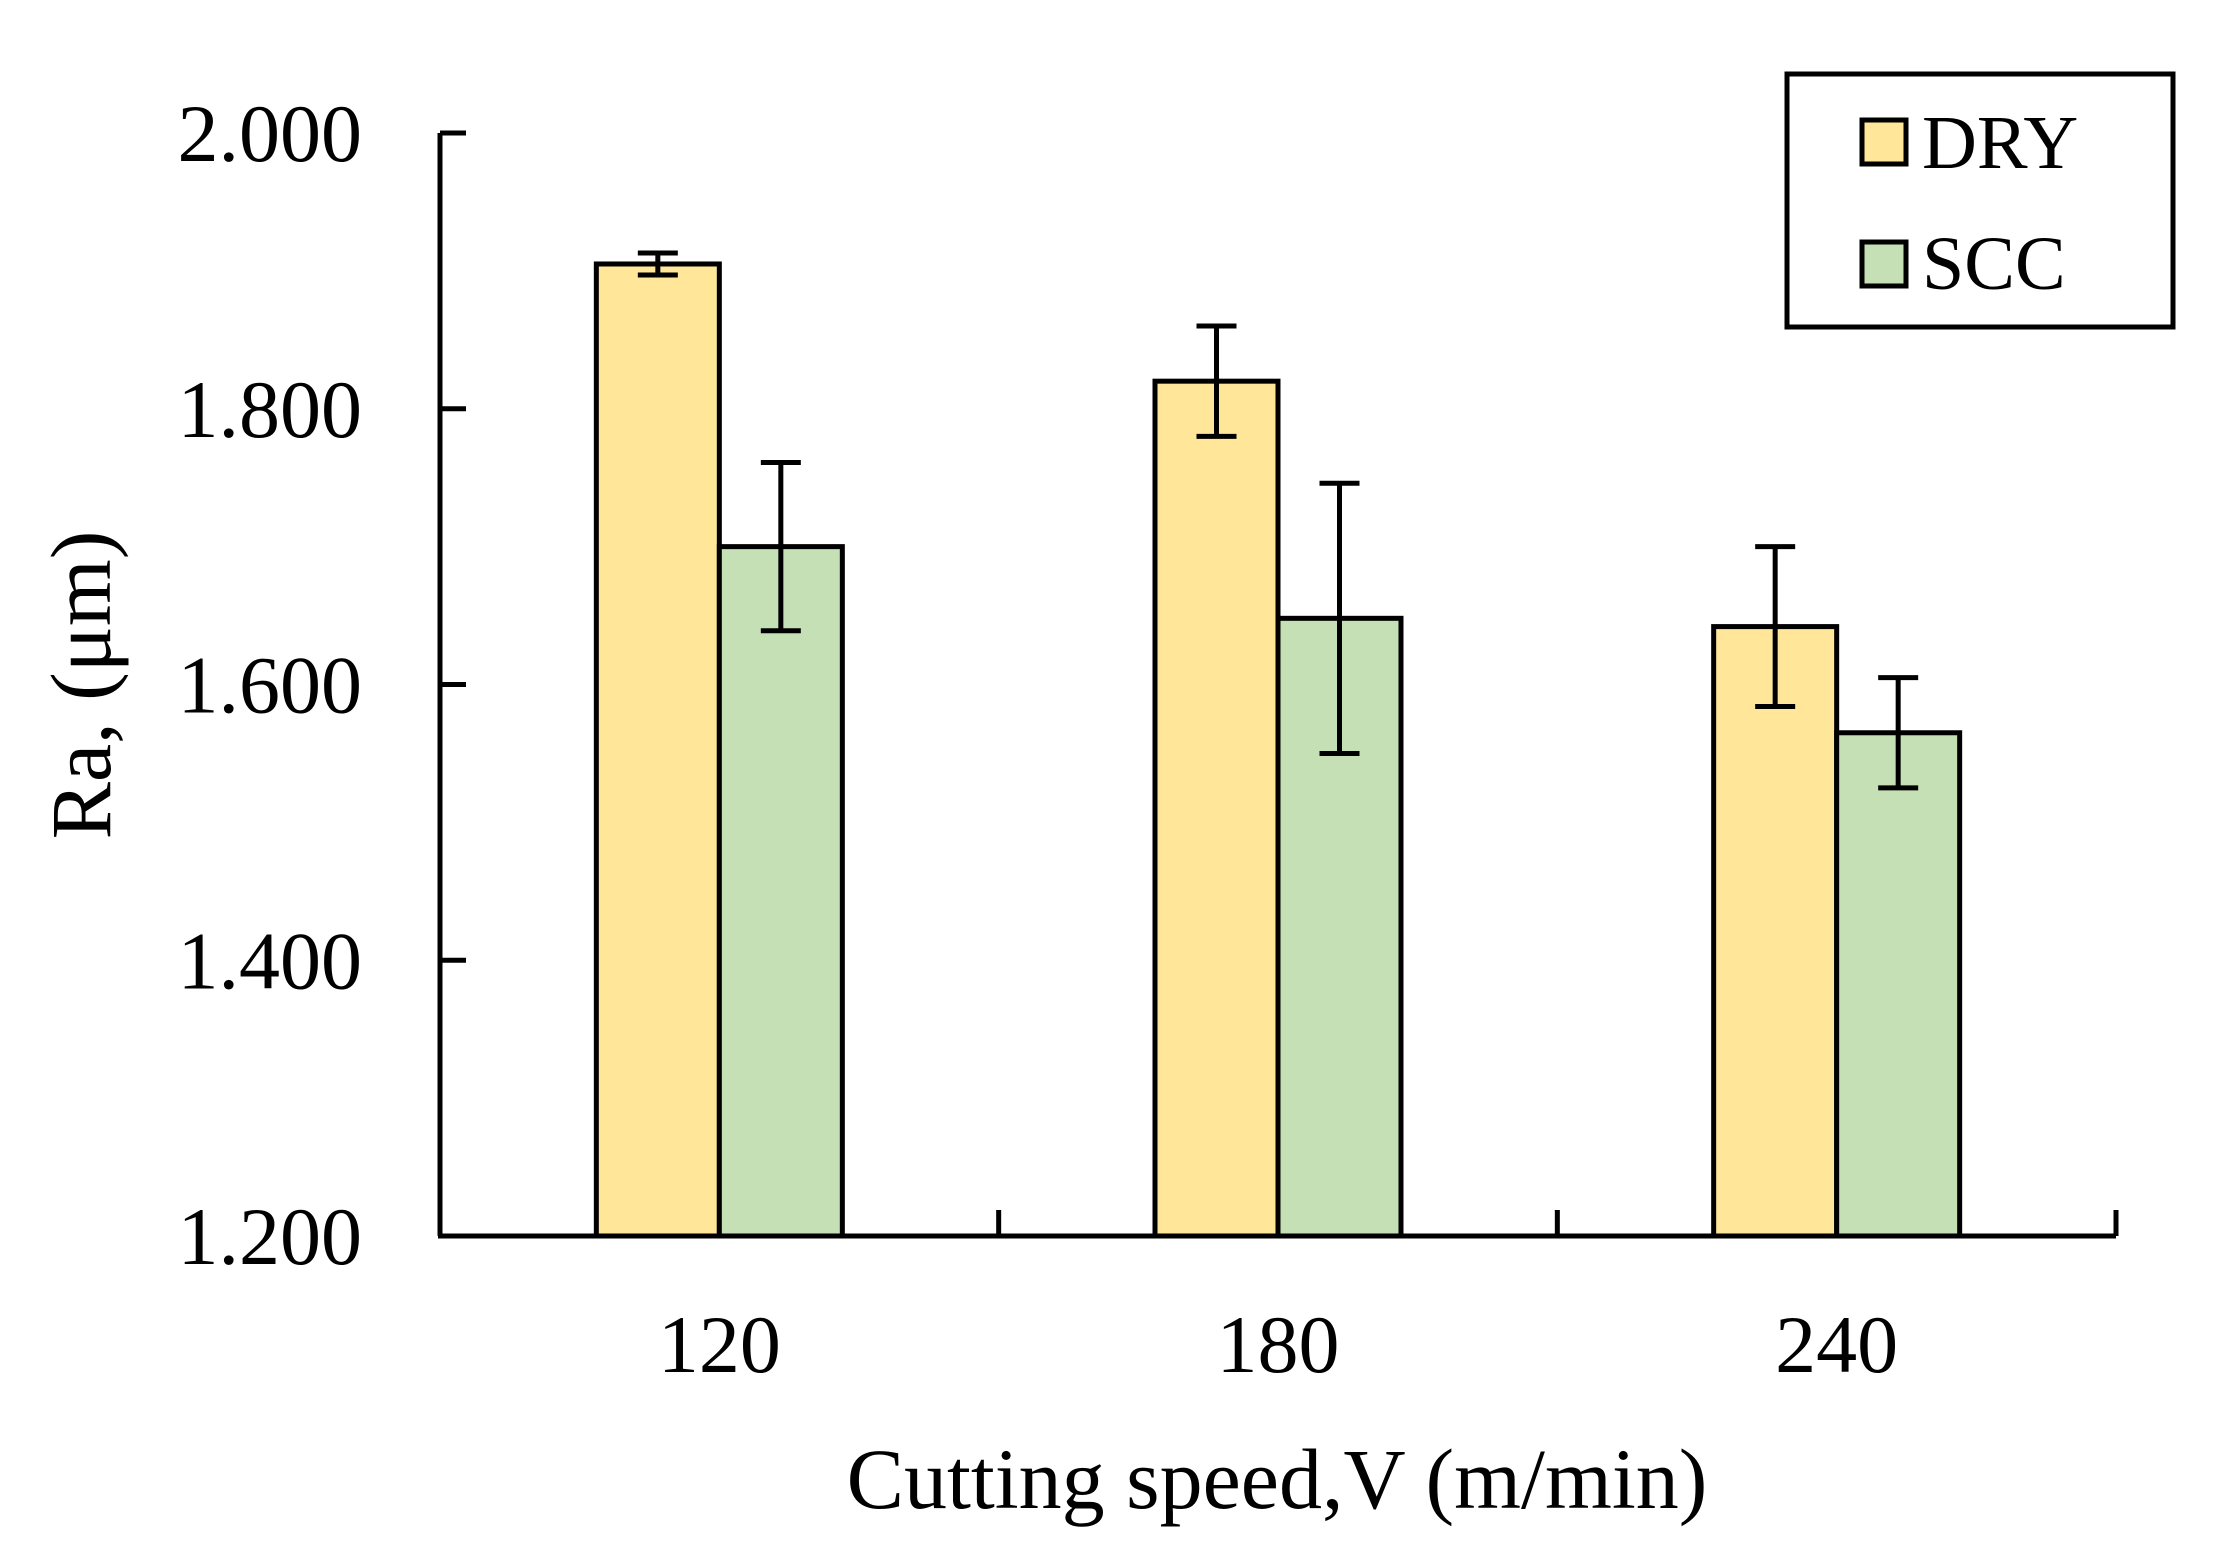  What do you see at coordinates (1994, 264) in the screenshot?
I see `legend-label-scc: SCC` at bounding box center [1994, 264].